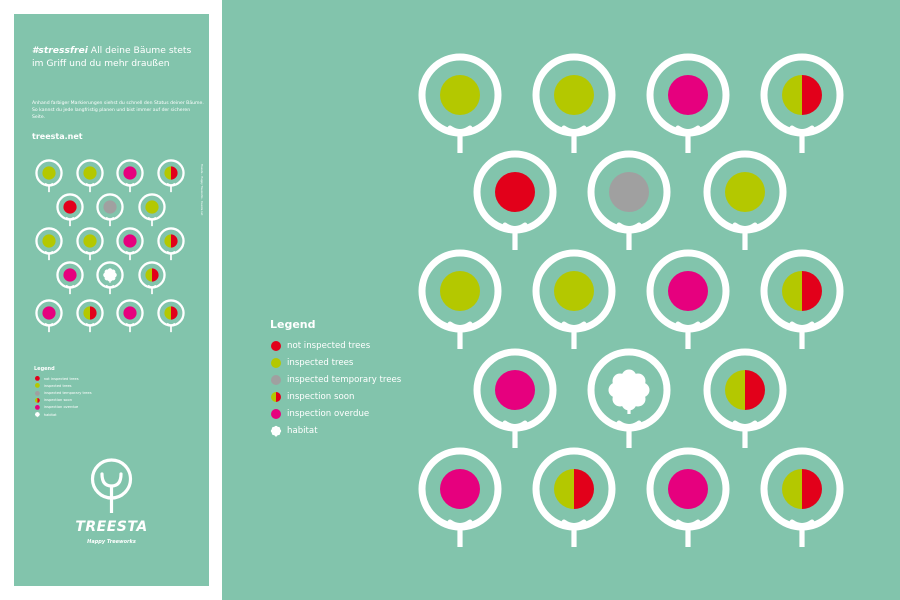 Image resolution: width=900 pixels, height=600 pixels. I want to click on status-temporary-dot, so click(629, 192).